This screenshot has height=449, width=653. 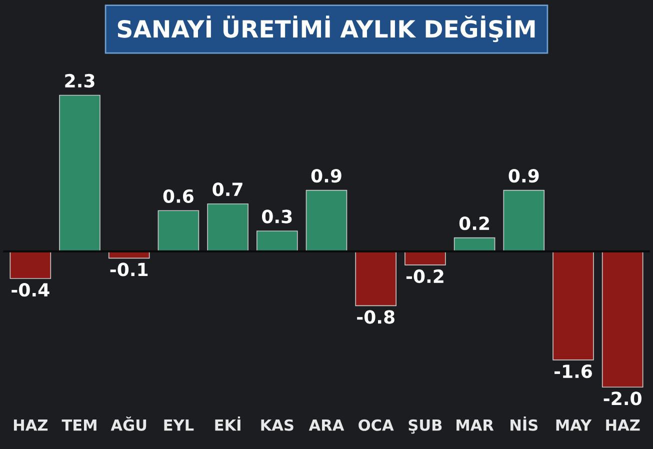 What do you see at coordinates (425, 426) in the screenshot?
I see `x-tick-label: ŞUB` at bounding box center [425, 426].